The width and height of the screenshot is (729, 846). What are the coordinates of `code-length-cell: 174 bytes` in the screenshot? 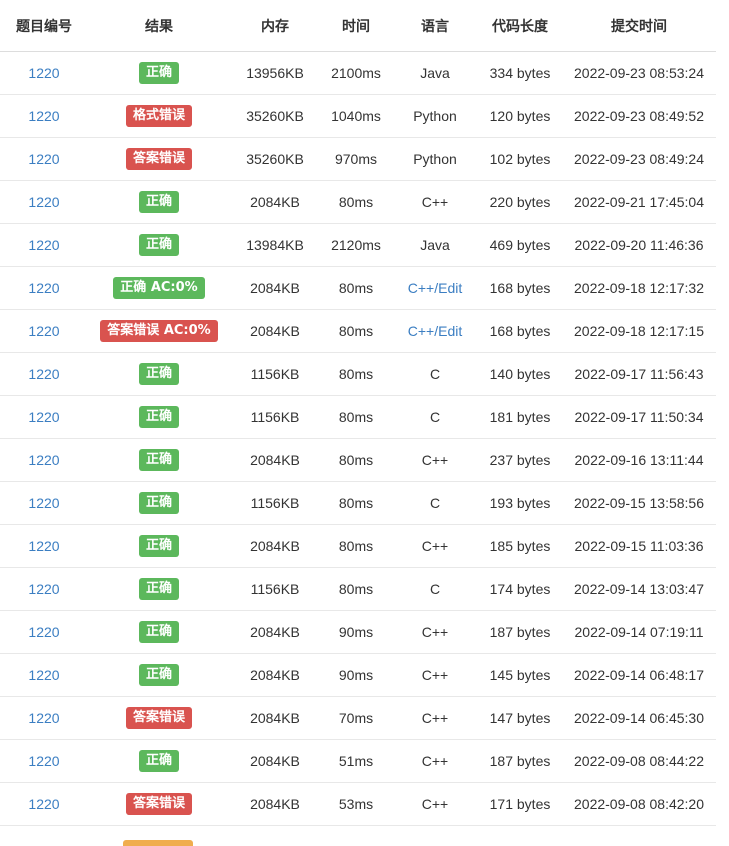 It's located at (520, 589).